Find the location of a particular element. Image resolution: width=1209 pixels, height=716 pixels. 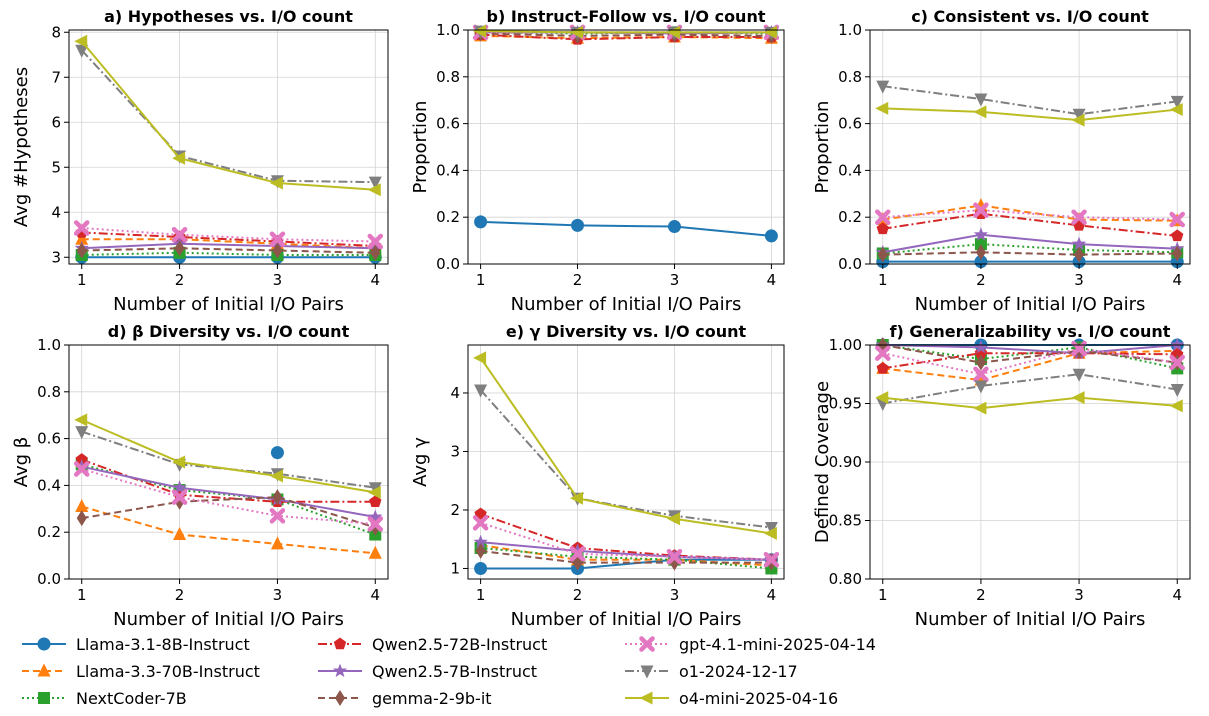

series-layer is located at coordinates (228, 149).